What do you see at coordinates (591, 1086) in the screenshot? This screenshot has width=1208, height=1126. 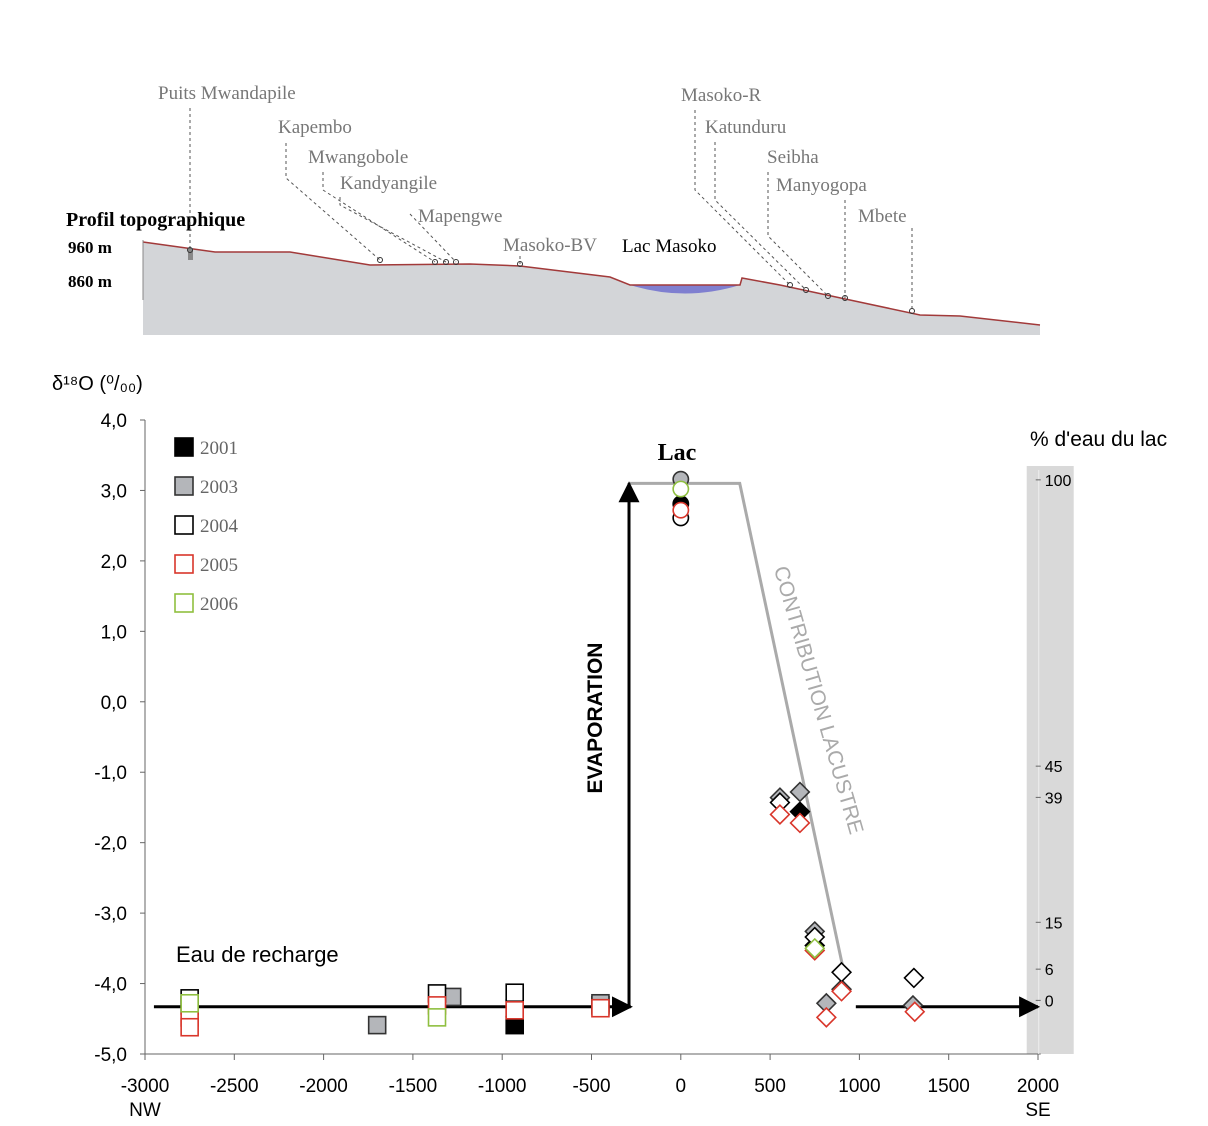 I see `x-tick-label: -500` at bounding box center [591, 1086].